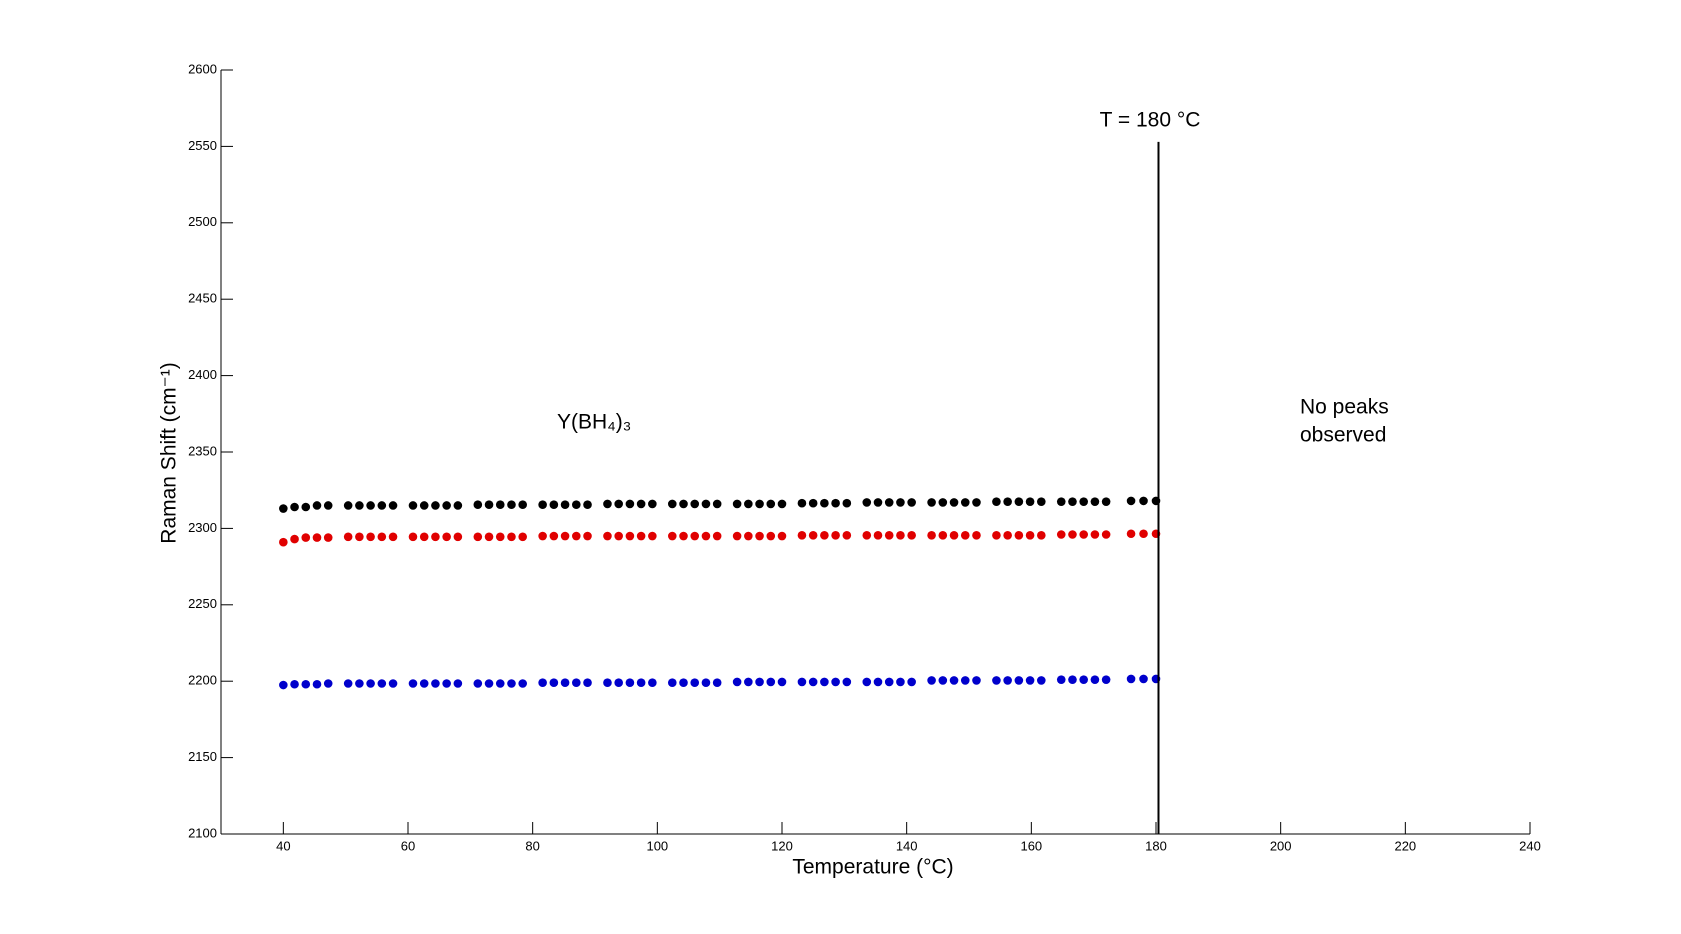  Describe the element at coordinates (1405, 845) in the screenshot. I see `x-tick-label: 220` at that location.